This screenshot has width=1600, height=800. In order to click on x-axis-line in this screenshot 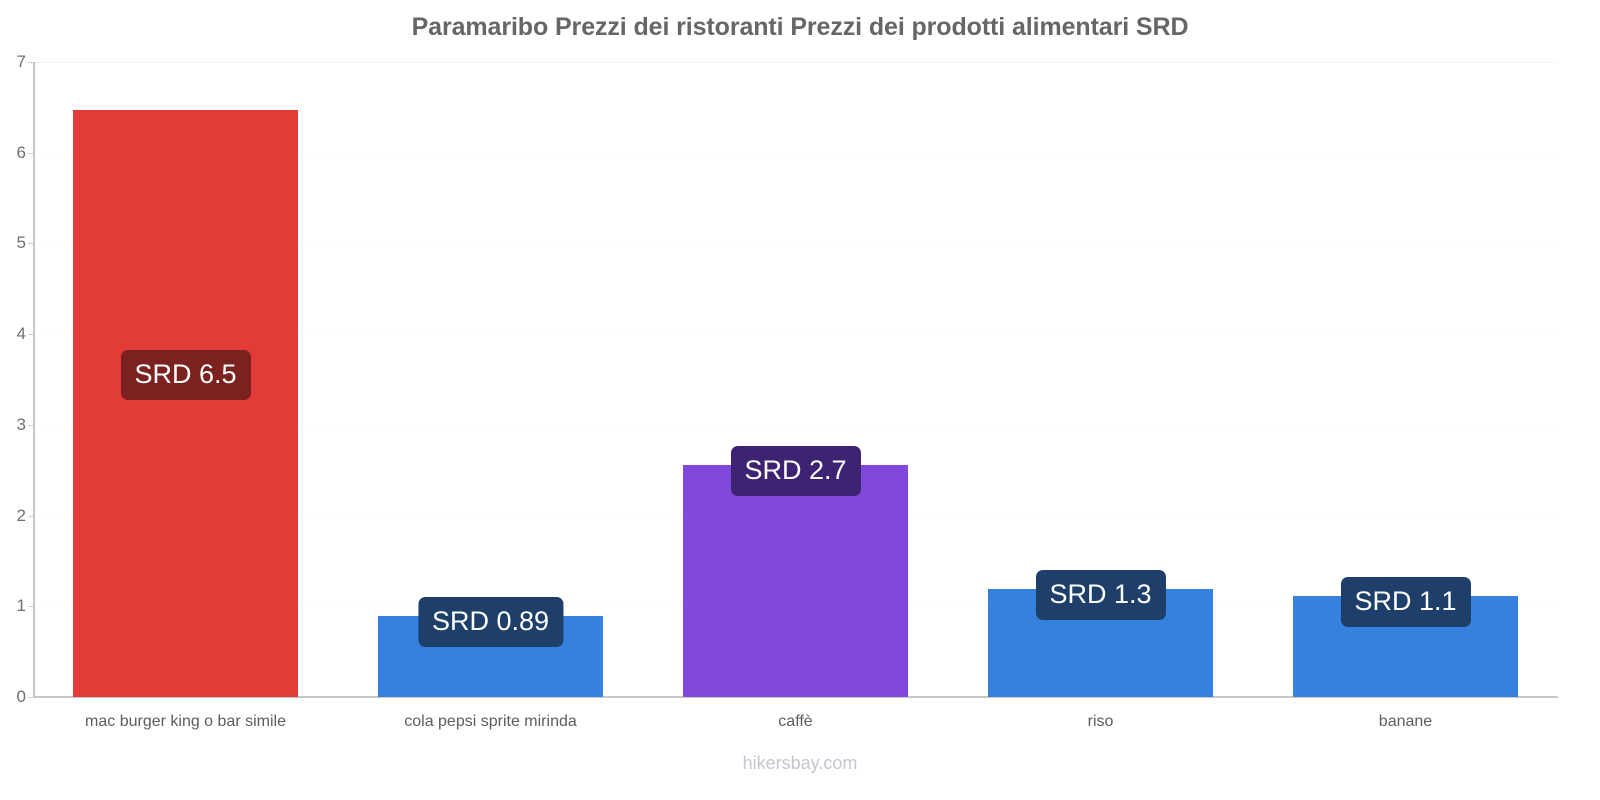, I will do `click(795, 697)`.